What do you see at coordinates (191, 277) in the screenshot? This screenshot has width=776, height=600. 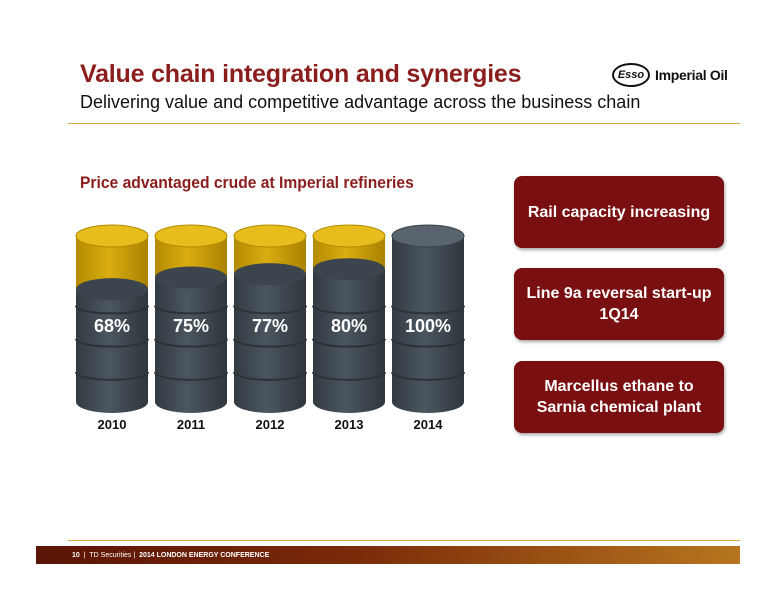 I see `barrel-2011-level` at bounding box center [191, 277].